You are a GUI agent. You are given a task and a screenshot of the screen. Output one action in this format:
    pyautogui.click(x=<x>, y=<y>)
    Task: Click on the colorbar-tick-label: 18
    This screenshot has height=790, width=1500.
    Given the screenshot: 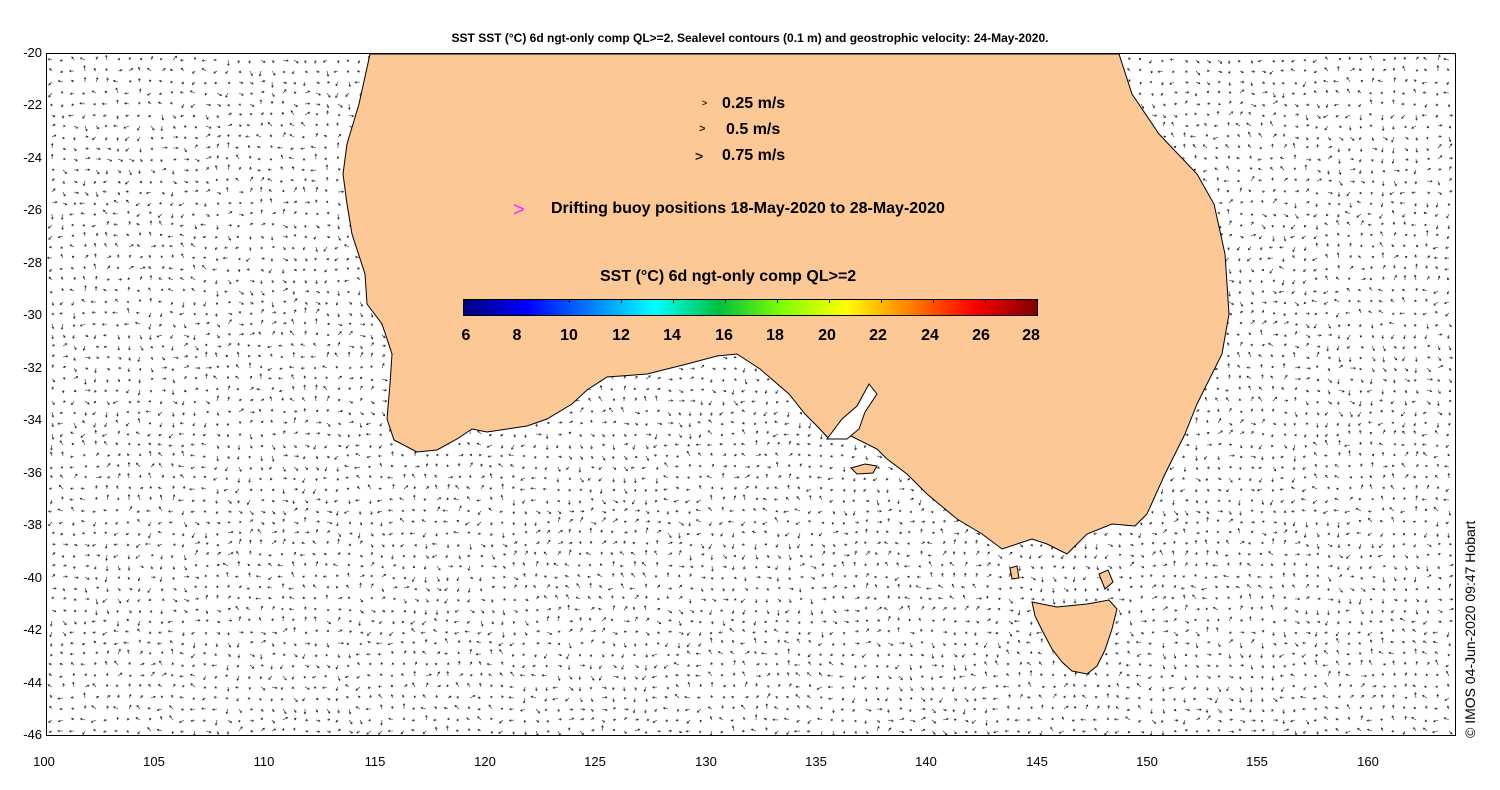 What is the action you would take?
    pyautogui.click(x=775, y=335)
    